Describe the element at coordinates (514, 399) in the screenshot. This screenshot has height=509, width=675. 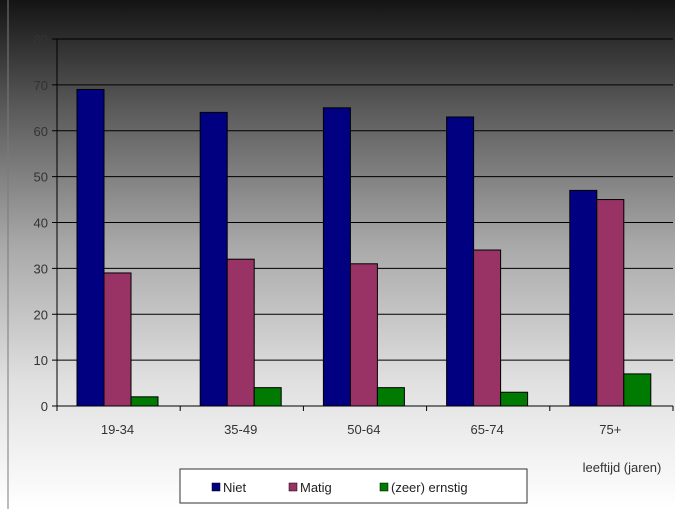
I see `bar: (zeer) ernstig 65-74: 3` at that location.